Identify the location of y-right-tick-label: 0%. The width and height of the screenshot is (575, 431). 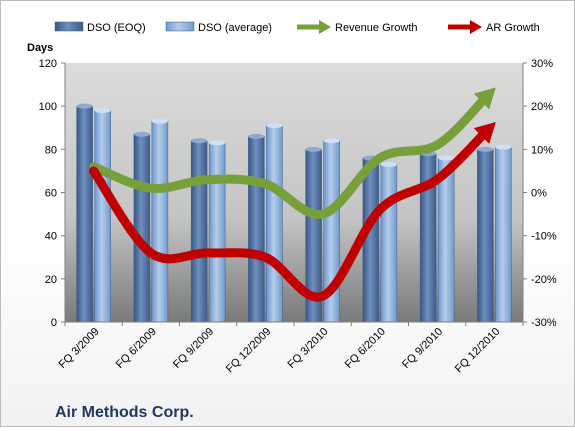
(539, 194).